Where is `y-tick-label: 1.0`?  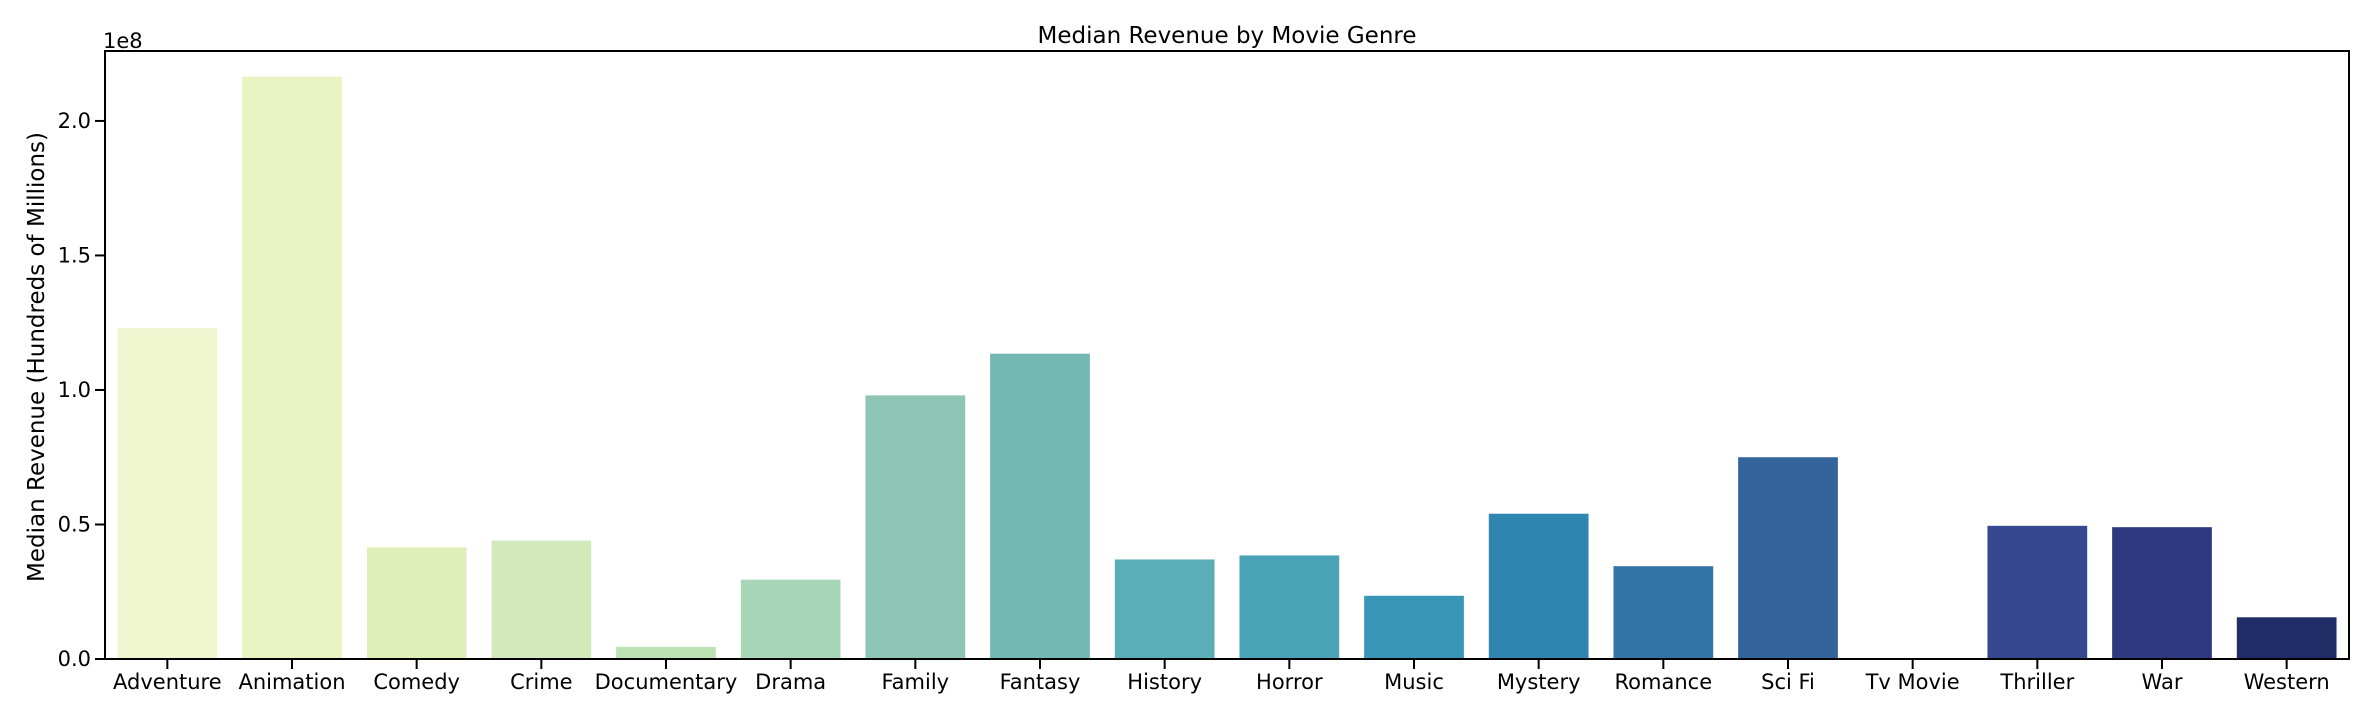
y-tick-label: 1.0 is located at coordinates (74, 390).